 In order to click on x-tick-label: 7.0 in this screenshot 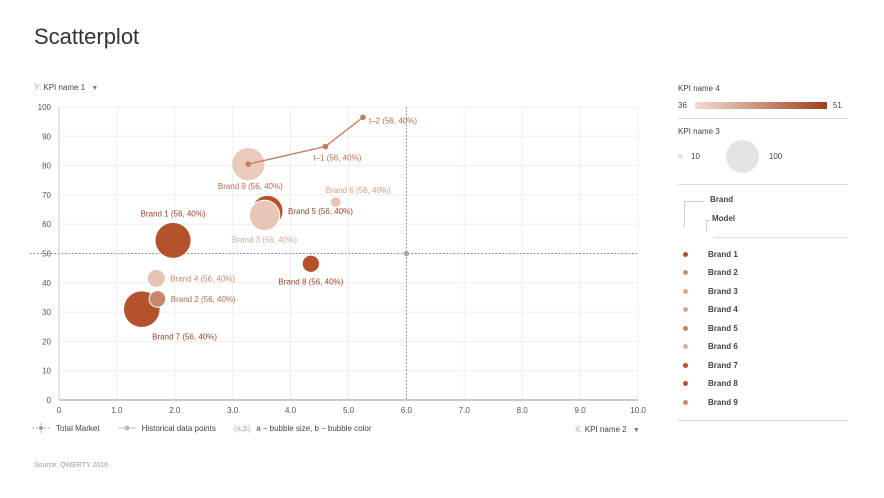, I will do `click(465, 410)`.